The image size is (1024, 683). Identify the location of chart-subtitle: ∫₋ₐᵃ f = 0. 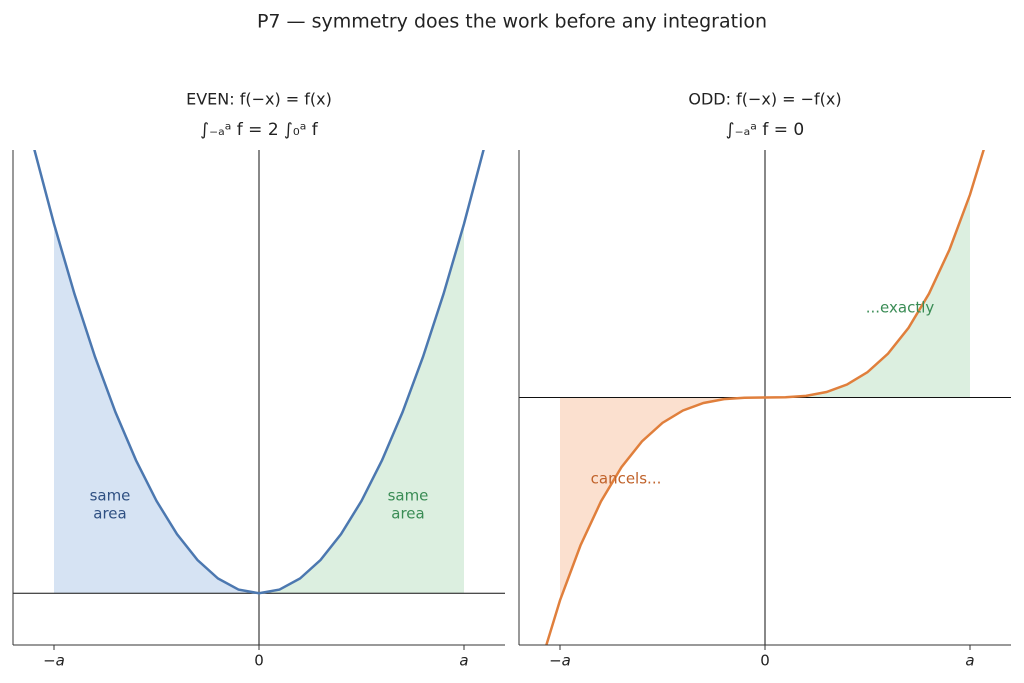
(765, 130).